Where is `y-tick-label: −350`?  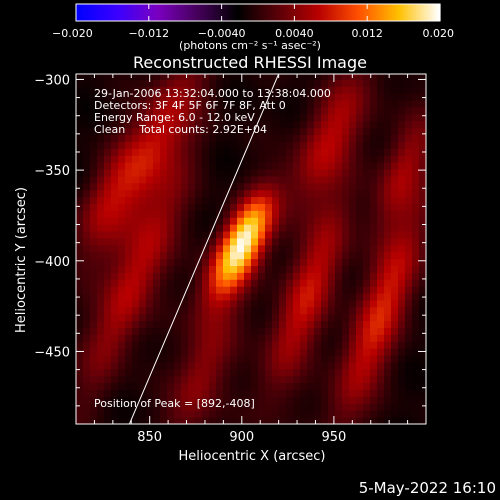 y-tick-label: −350 is located at coordinates (52, 171).